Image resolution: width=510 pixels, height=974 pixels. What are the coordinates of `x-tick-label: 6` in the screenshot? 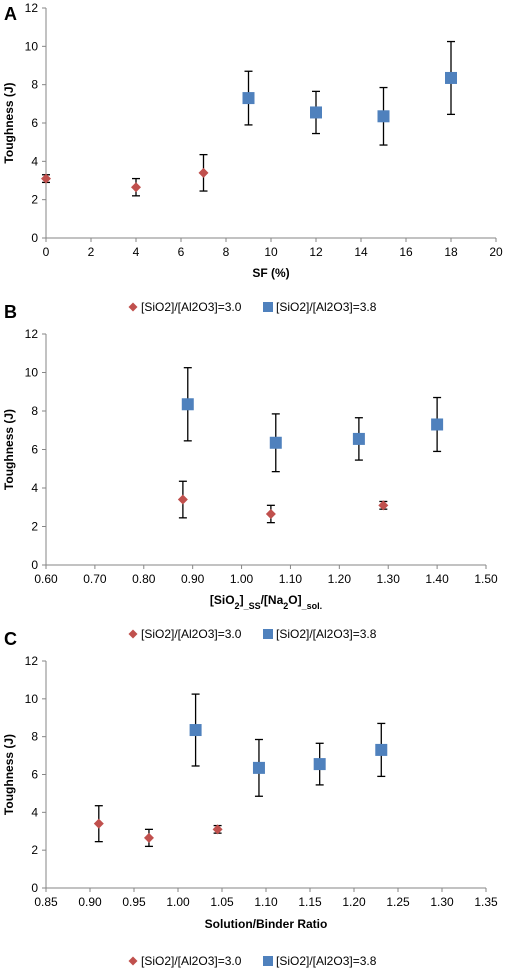 It's located at (181, 252).